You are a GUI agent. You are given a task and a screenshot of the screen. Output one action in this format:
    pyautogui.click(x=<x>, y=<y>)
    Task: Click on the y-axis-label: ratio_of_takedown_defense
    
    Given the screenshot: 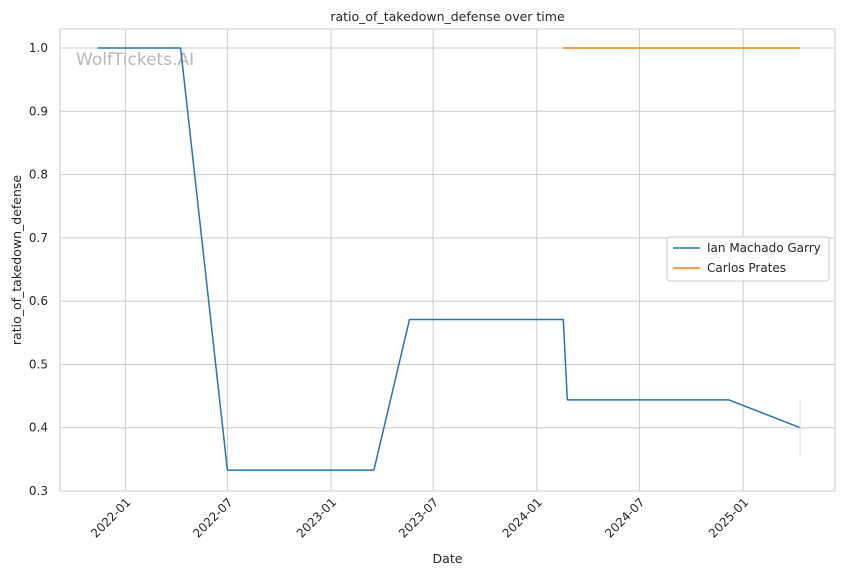 What is the action you would take?
    pyautogui.click(x=16, y=260)
    